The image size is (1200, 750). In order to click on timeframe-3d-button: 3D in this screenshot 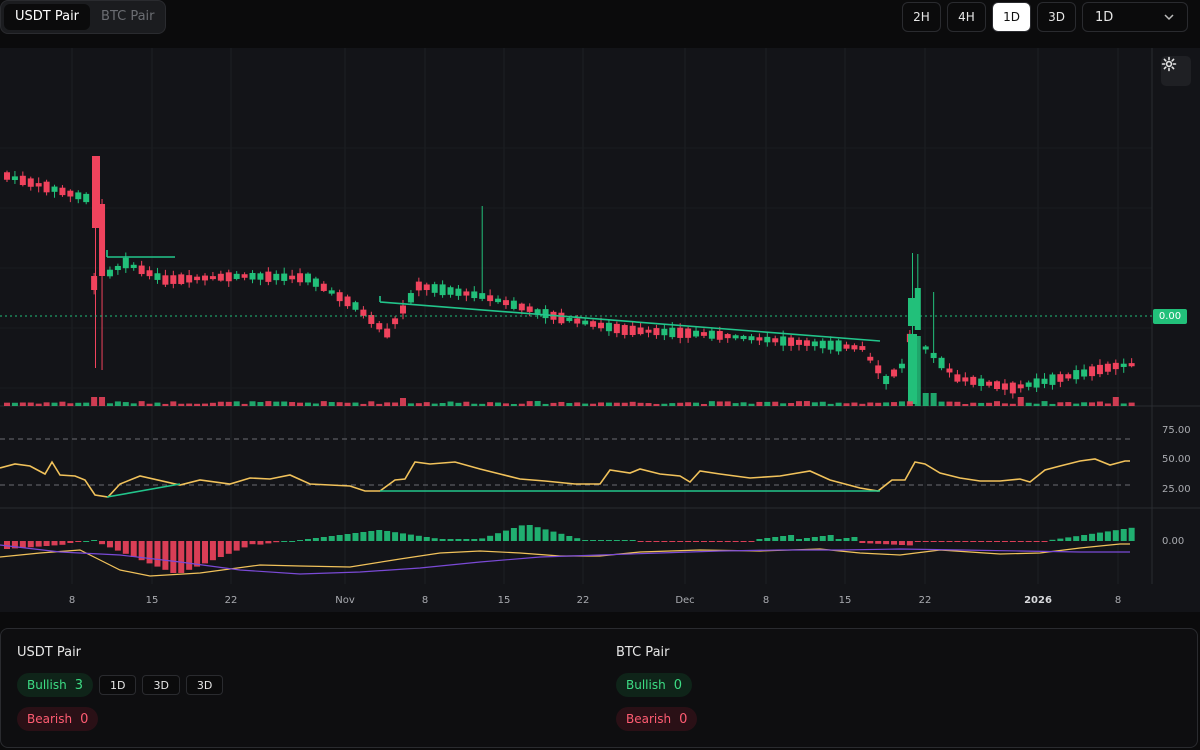, I will do `click(1056, 17)`.